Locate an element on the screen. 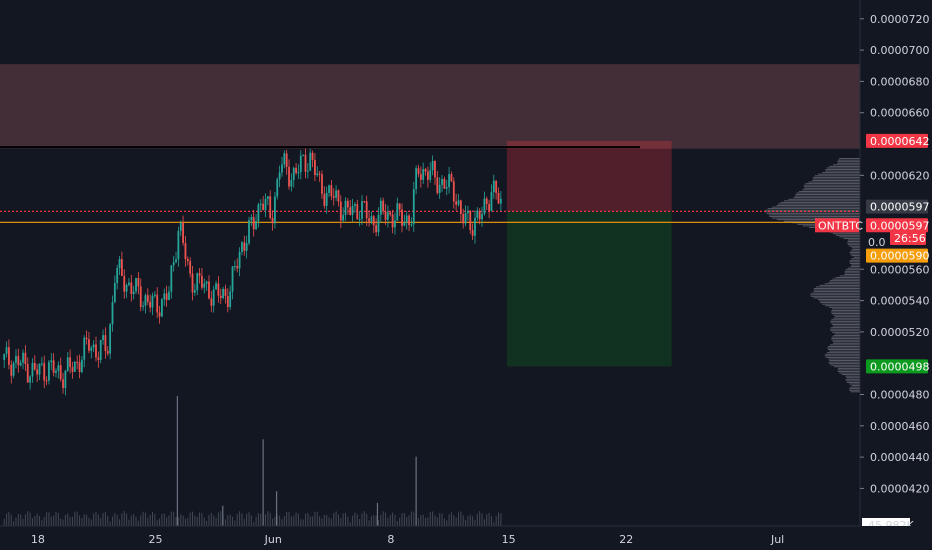  price-tick-label: 0.0000660 is located at coordinates (900, 113).